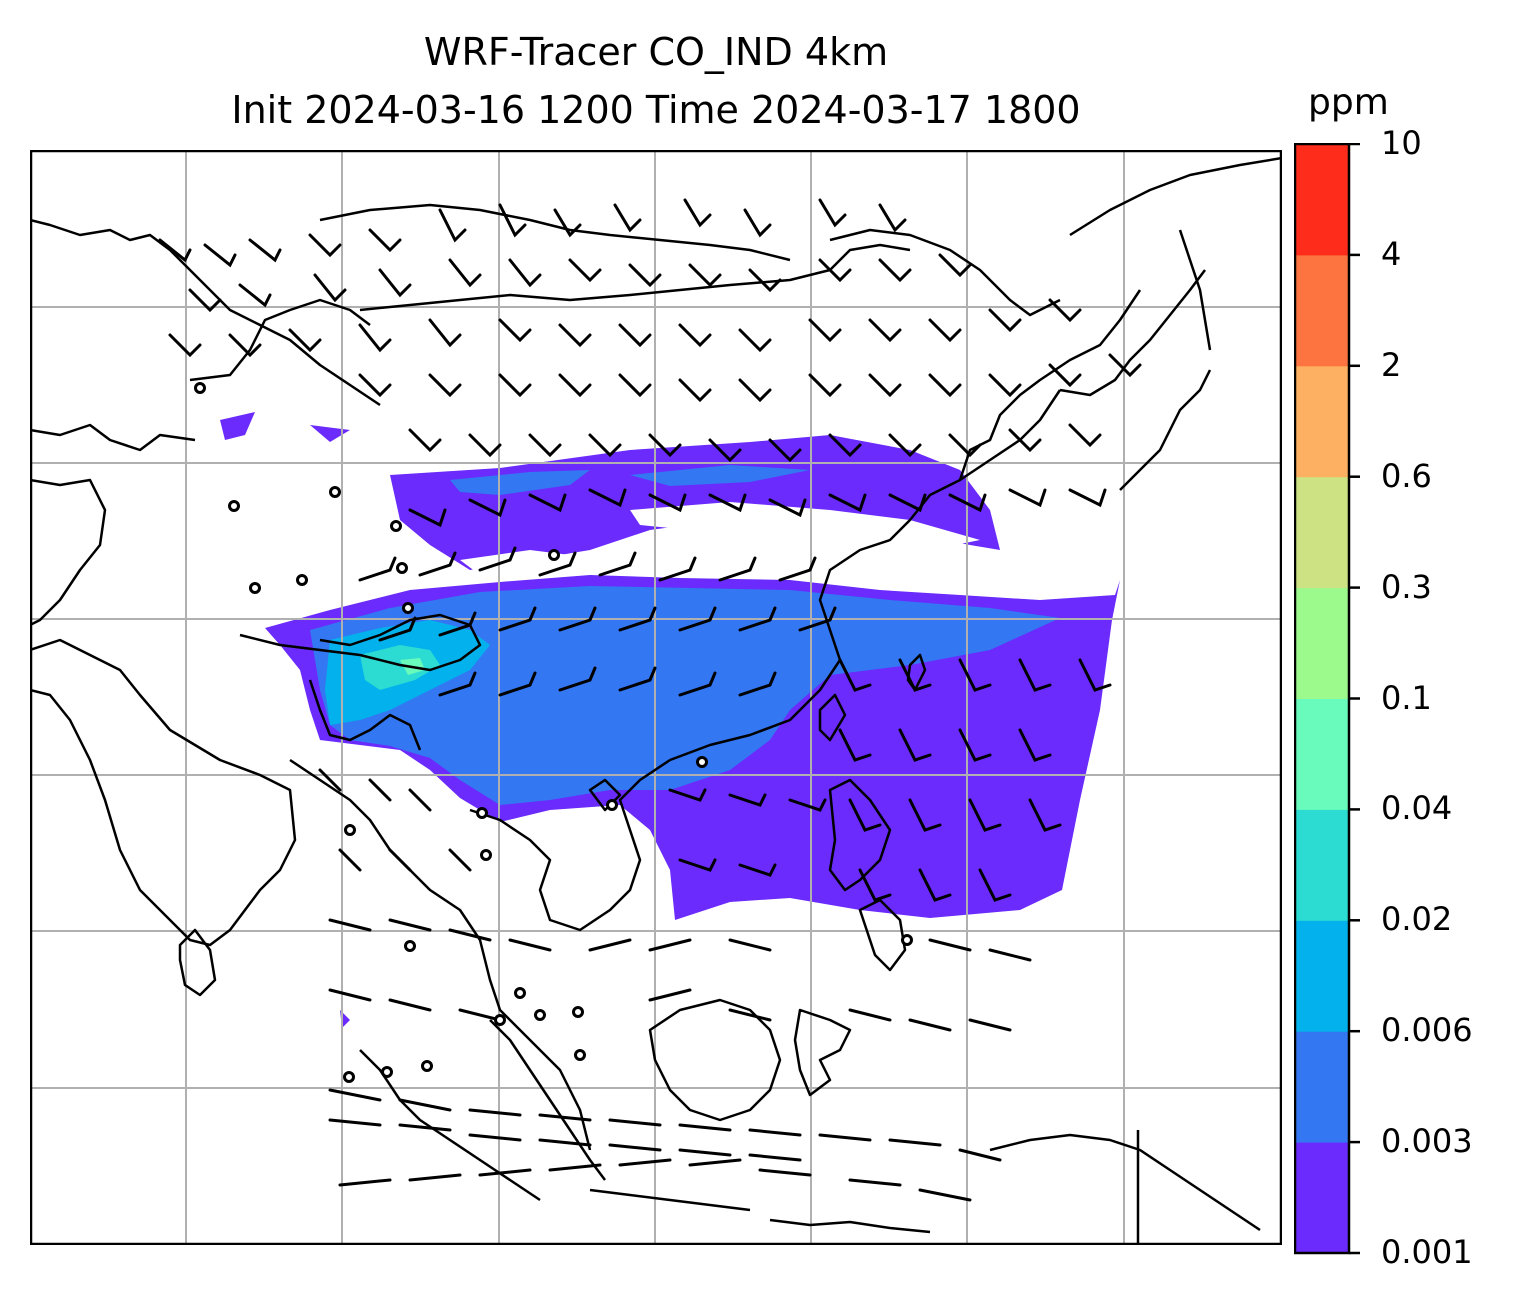  Describe the element at coordinates (656, 52) in the screenshot. I see `map-title-line1: WRF-Tracer CO_IND 4km` at that location.